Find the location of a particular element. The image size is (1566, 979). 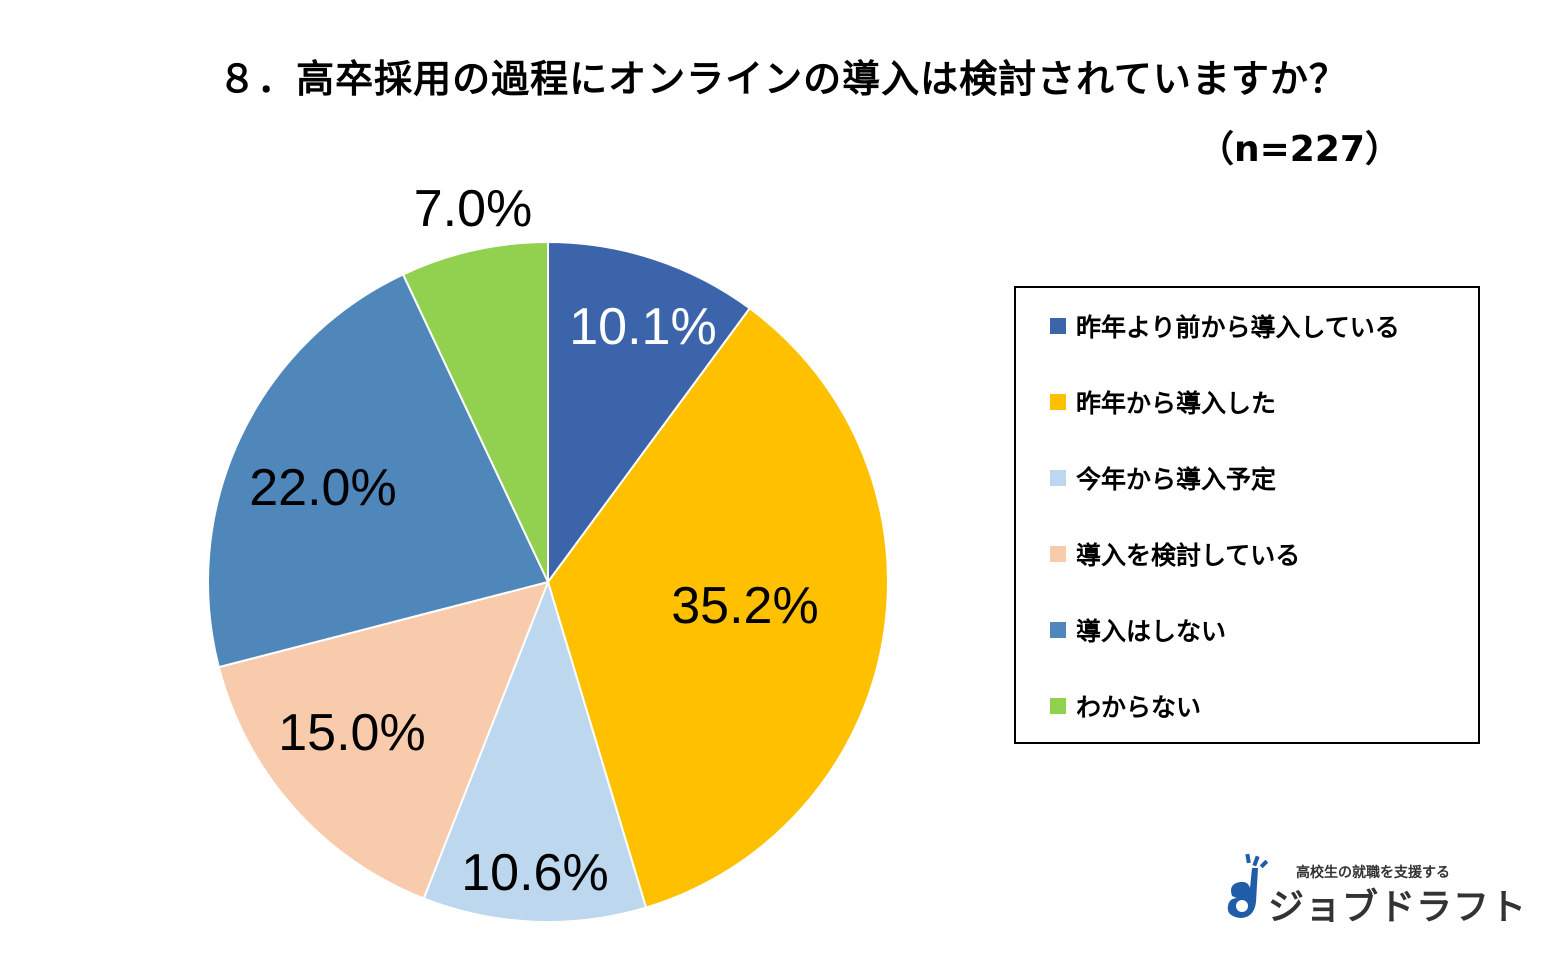

sample-size: （n=227） is located at coordinates (1299, 149).